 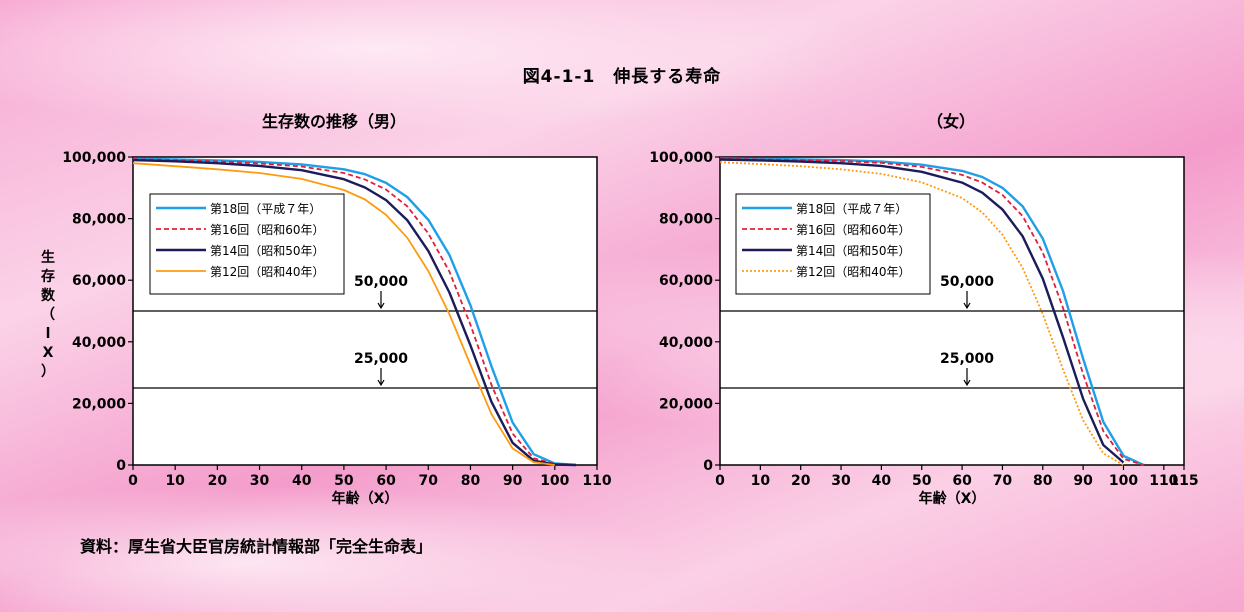 I want to click on y-axis-label-char: l, so click(x=48, y=334).